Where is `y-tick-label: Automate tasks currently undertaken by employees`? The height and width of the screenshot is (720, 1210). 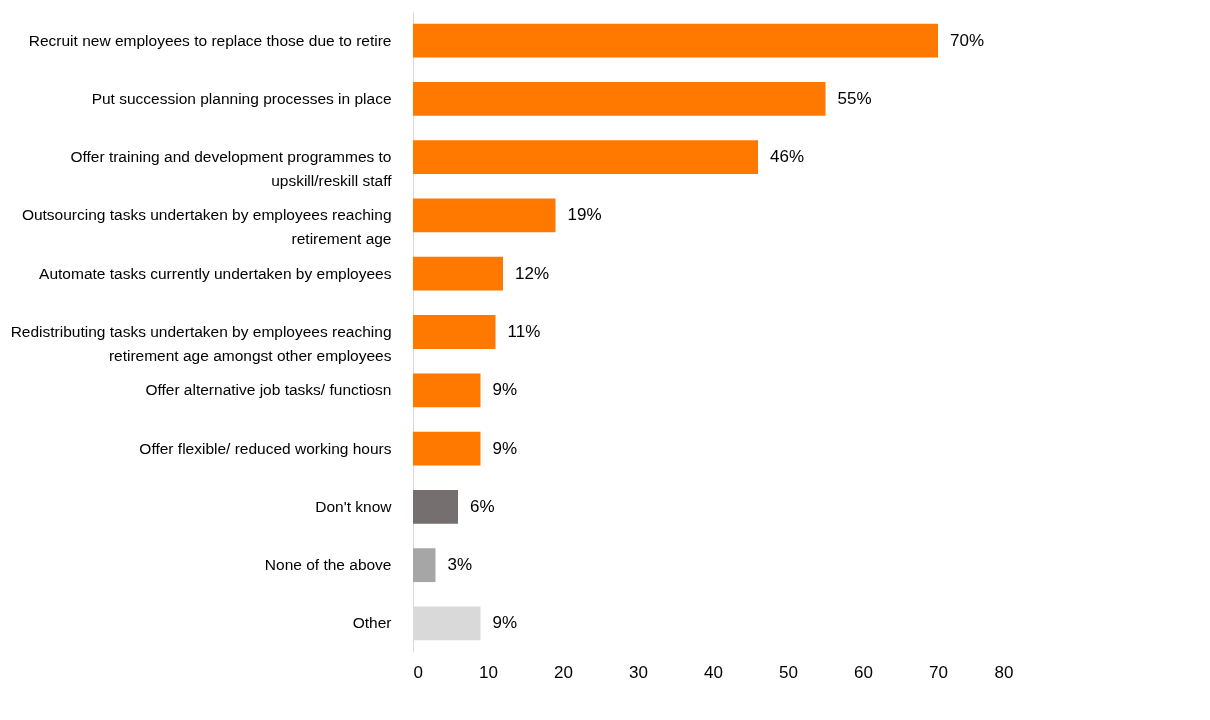
y-tick-label: Automate tasks currently undertaken by employees is located at coordinates (215, 273).